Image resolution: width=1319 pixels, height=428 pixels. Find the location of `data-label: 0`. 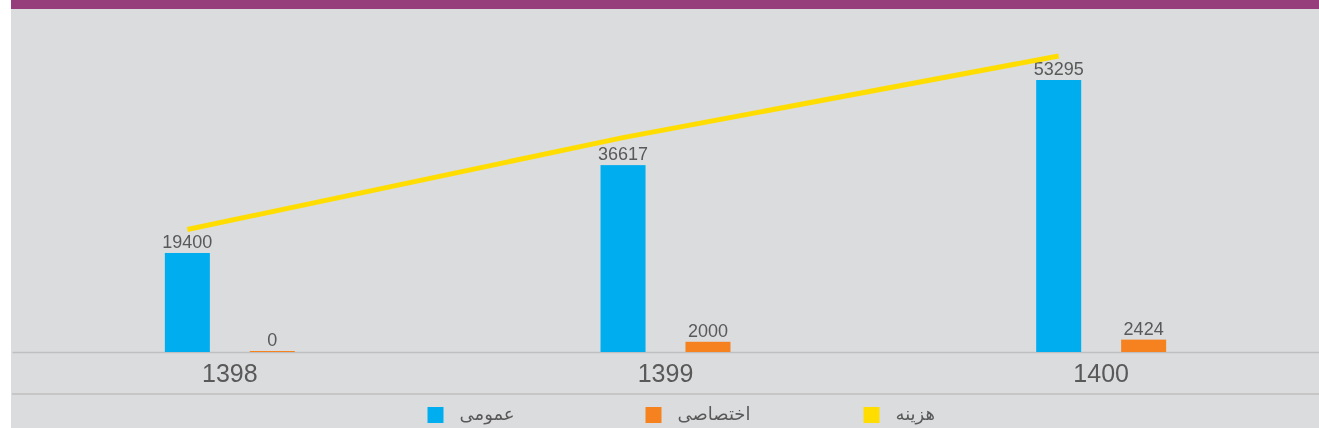

data-label: 0 is located at coordinates (272, 340).